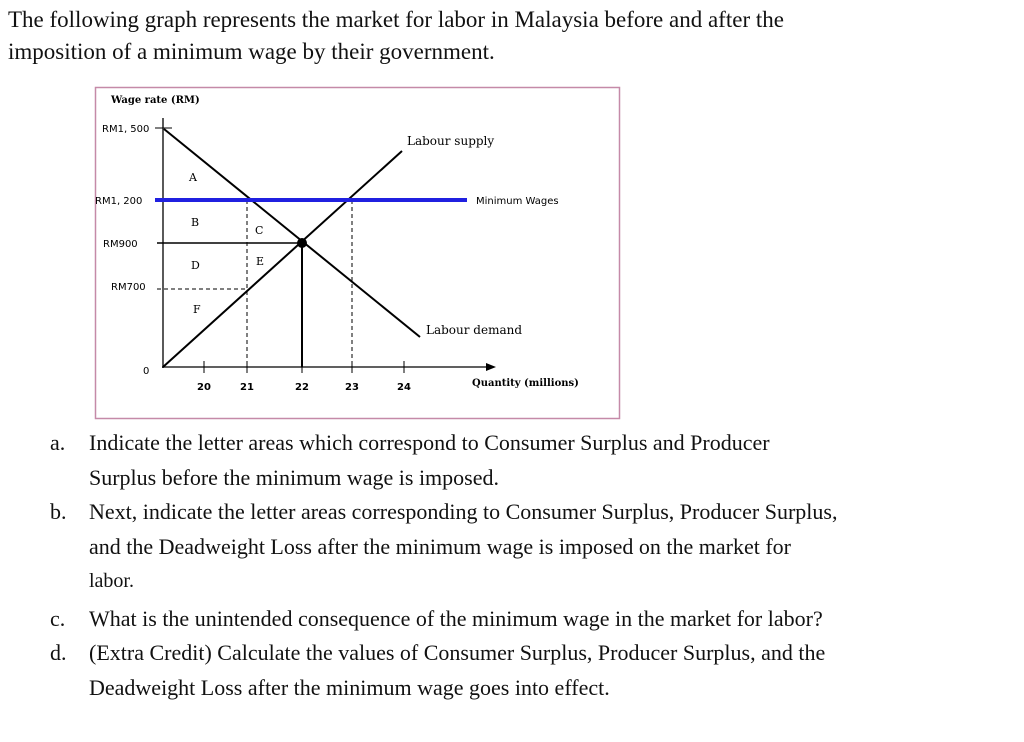 The height and width of the screenshot is (742, 1024). Describe the element at coordinates (302, 243) in the screenshot. I see `equilibrium-point` at that location.